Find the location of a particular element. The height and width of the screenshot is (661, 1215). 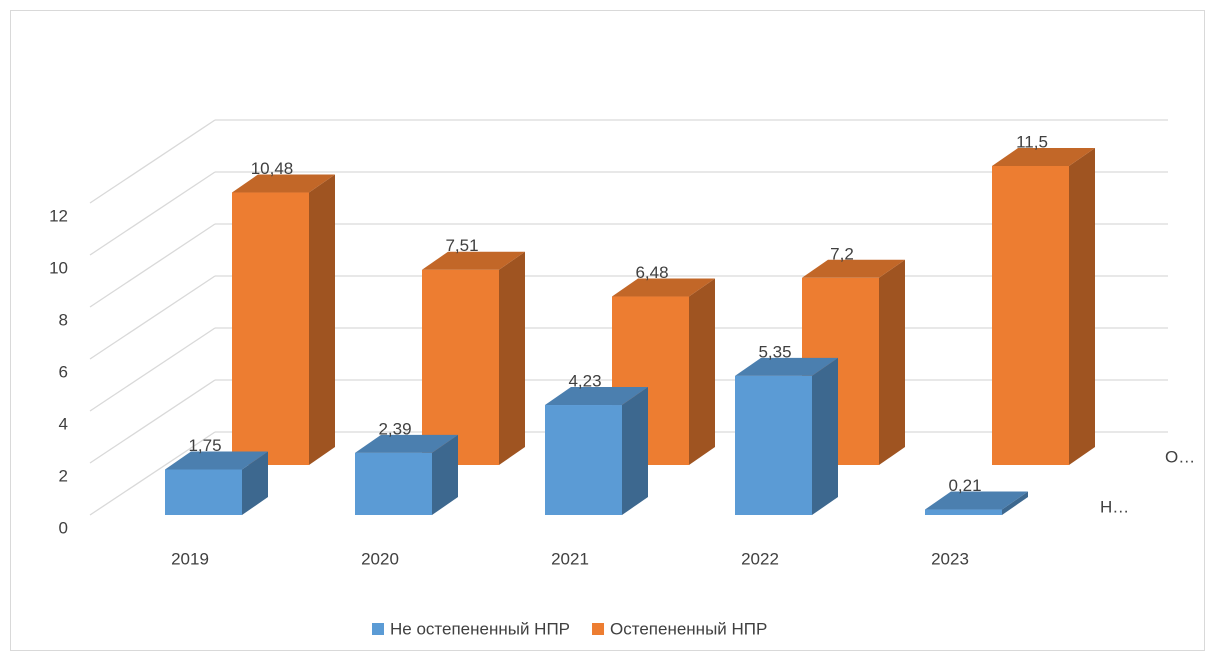

data-label: 0,21 is located at coordinates (964, 485).